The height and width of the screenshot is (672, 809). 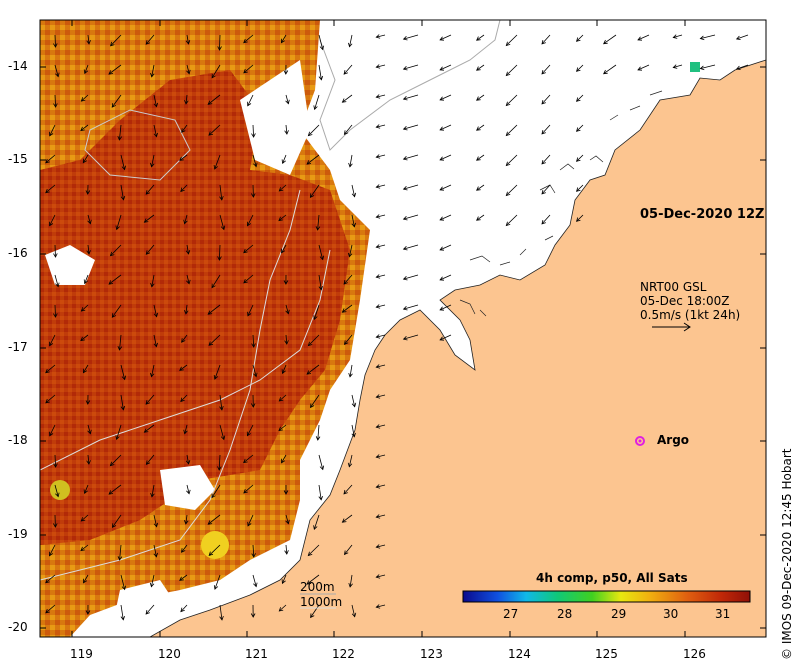 I want to click on isobath-1000m, so click(x=185, y=360).